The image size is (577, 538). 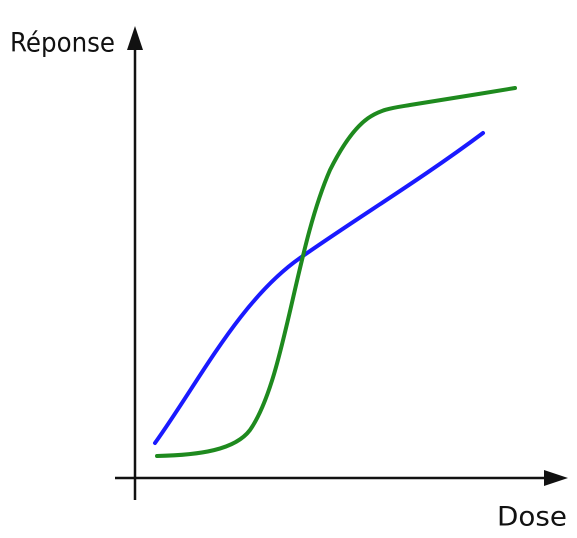 What do you see at coordinates (556, 478) in the screenshot?
I see `x-axis-arrow` at bounding box center [556, 478].